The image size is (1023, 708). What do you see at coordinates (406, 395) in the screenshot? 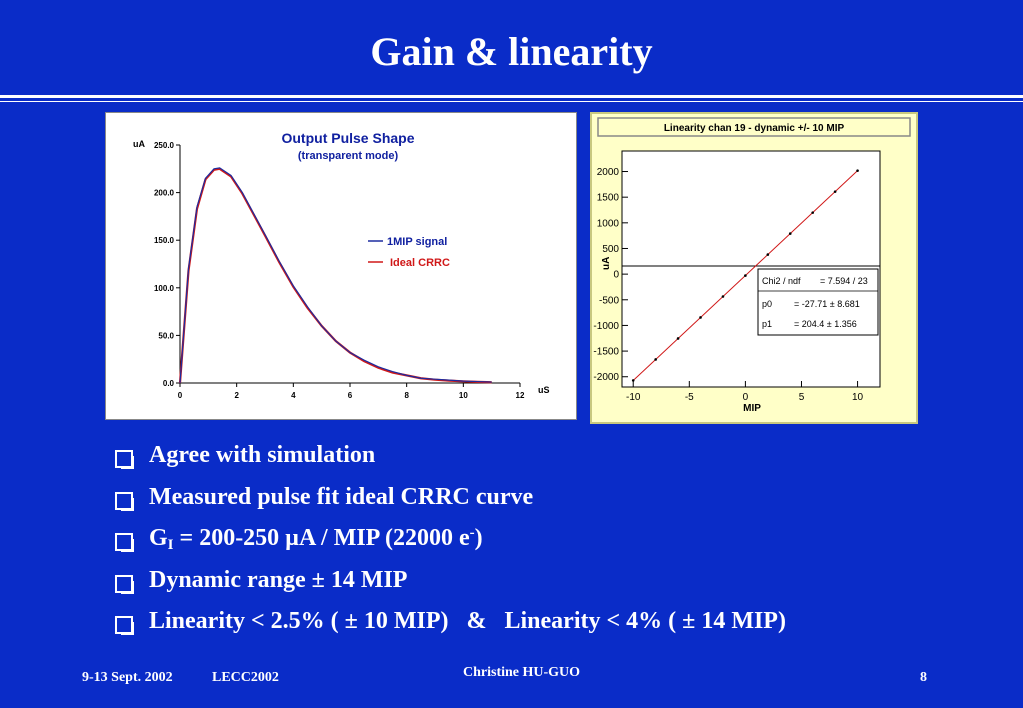
I see `pulse-x-tick: 8` at bounding box center [406, 395].